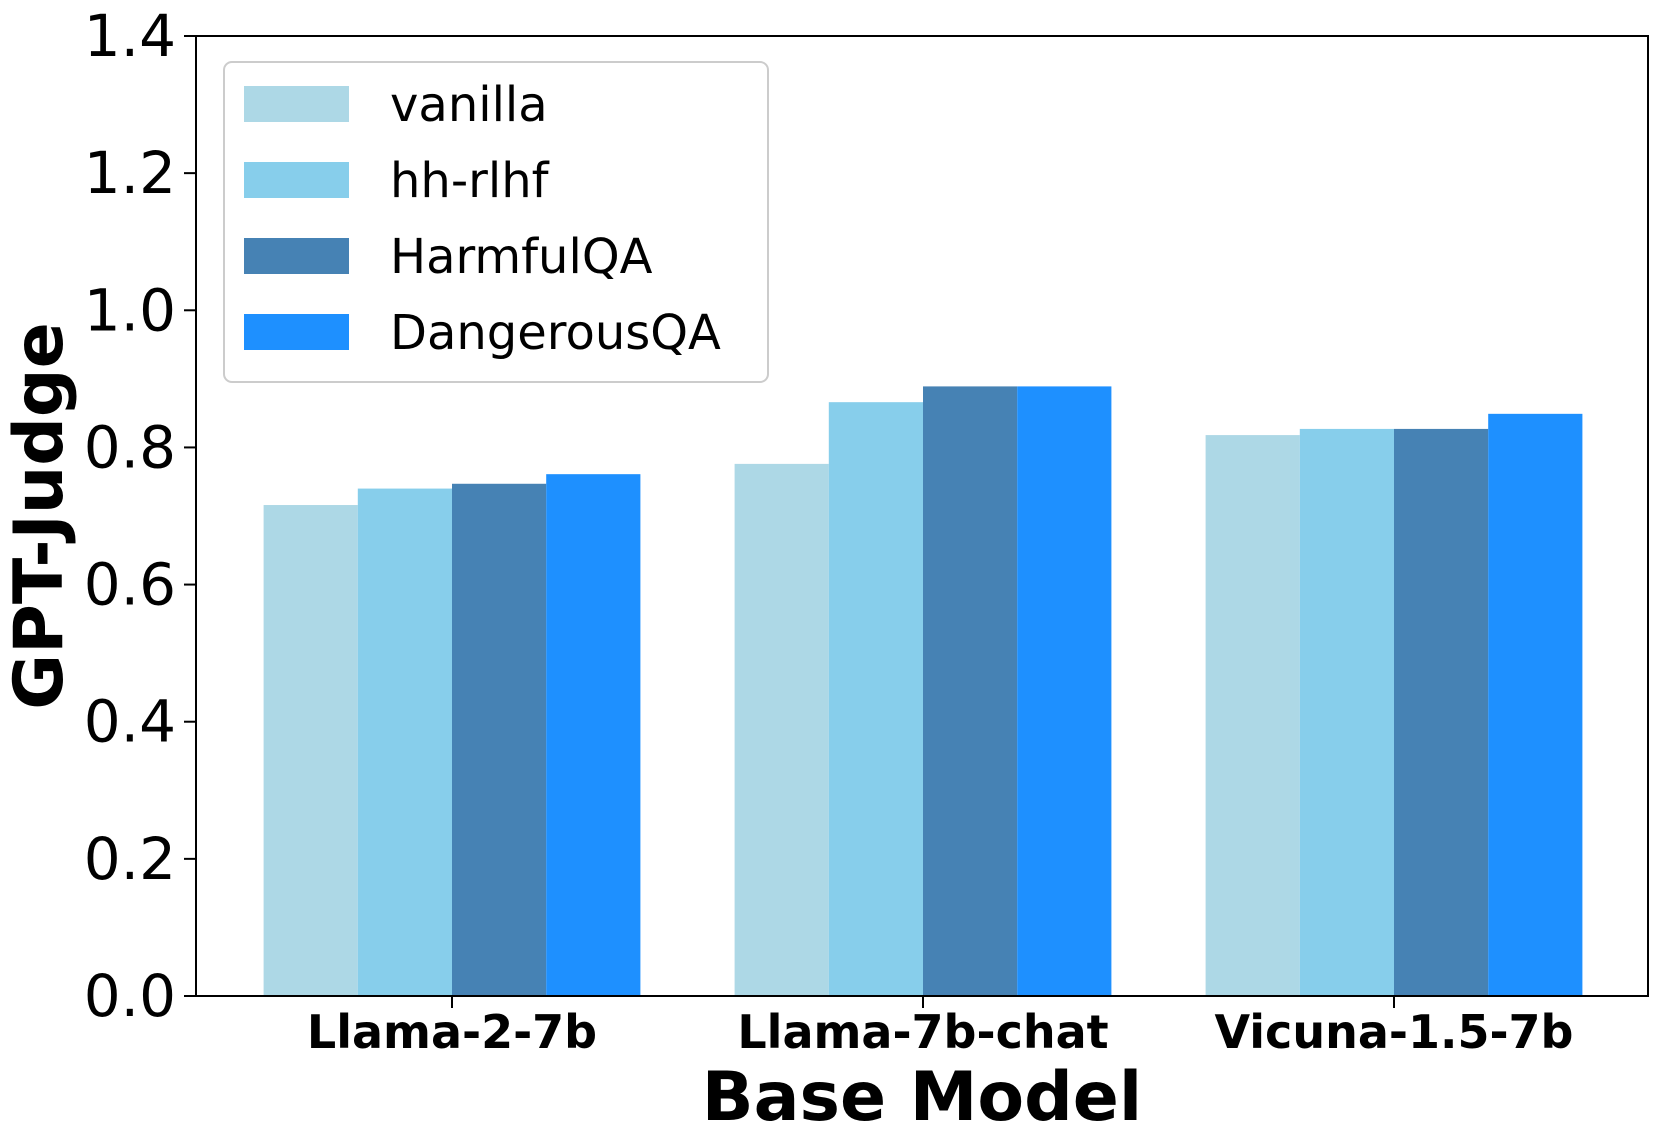 Image resolution: width=1660 pixels, height=1145 pixels. I want to click on y-tick-label: 0.0, so click(130, 996).